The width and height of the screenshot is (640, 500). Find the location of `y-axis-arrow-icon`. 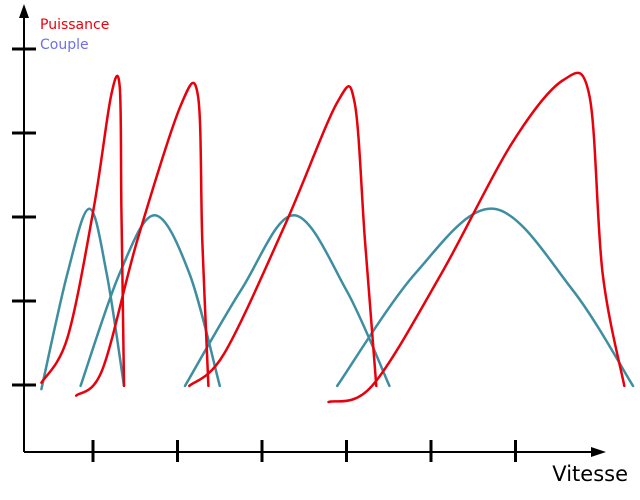

y-axis-arrow-icon is located at coordinates (24, 11).